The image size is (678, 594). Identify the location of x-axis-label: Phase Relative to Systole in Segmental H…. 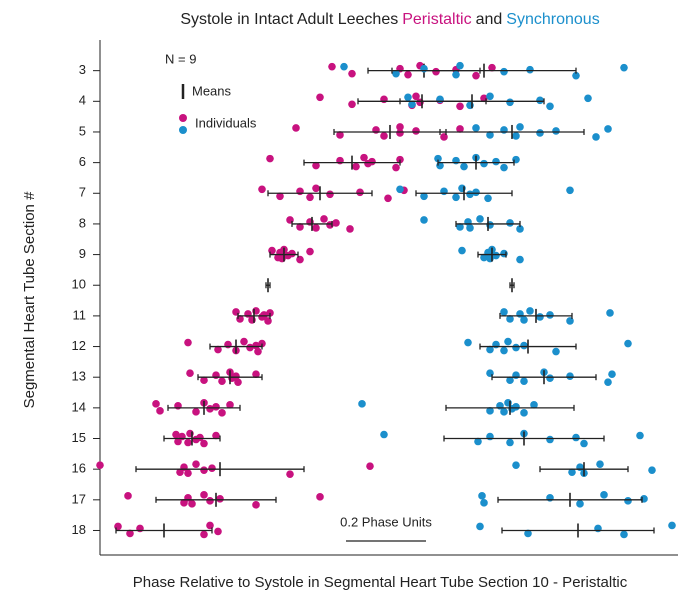
(380, 582).